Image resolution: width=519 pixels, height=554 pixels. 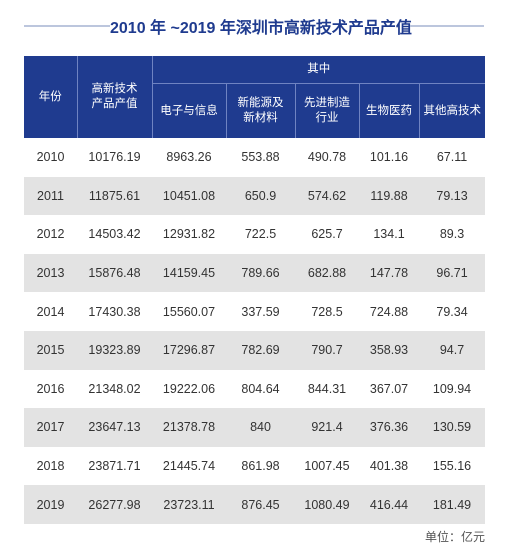 I want to click on cell-electronics: 10451.08, so click(x=189, y=196).